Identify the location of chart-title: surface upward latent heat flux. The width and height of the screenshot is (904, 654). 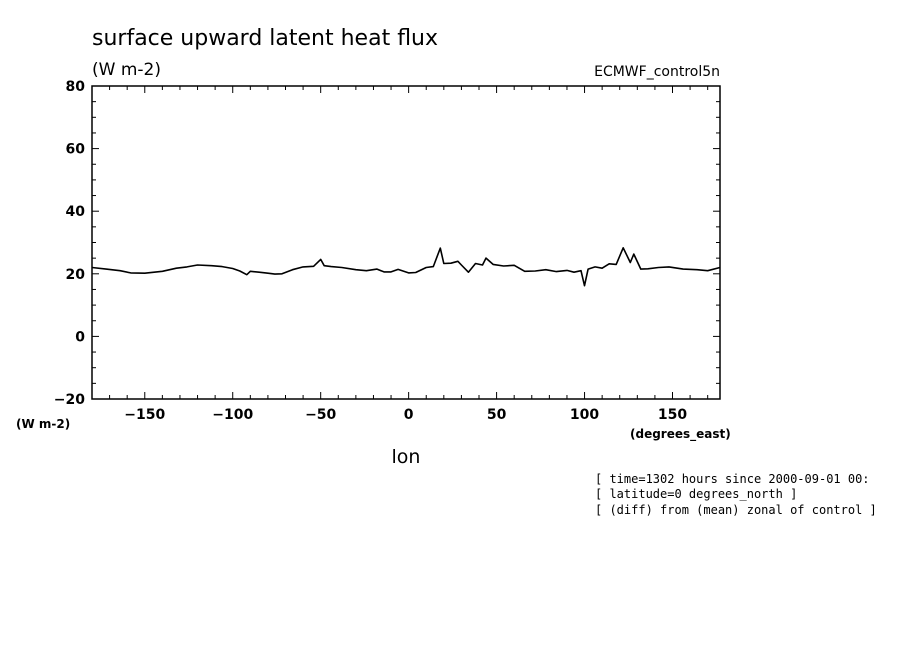
(265, 38).